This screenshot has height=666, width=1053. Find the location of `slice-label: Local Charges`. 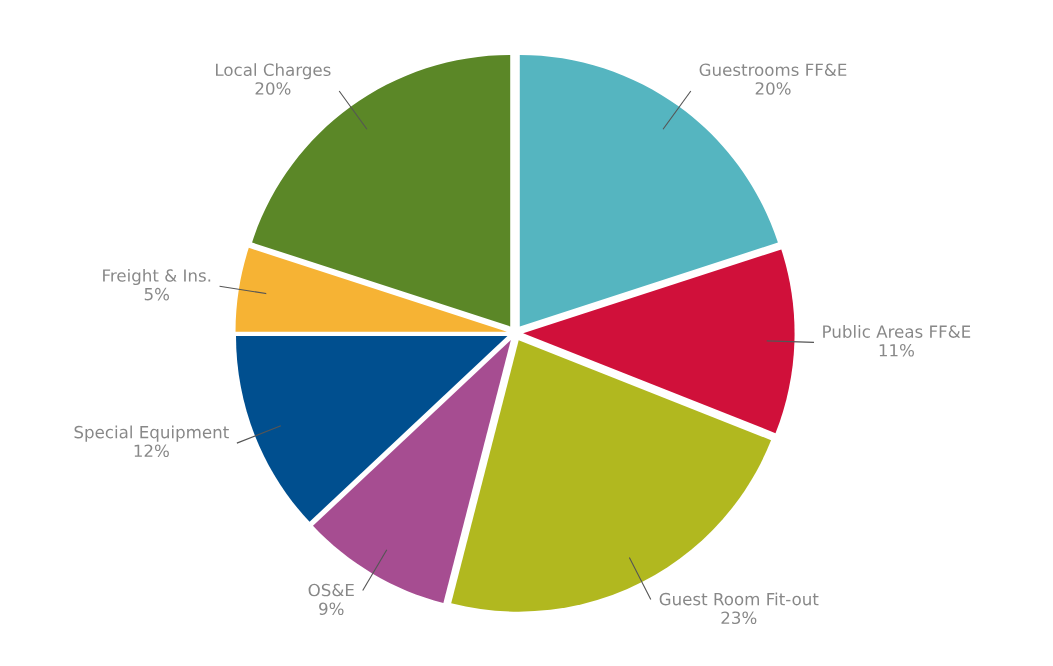

slice-label: Local Charges is located at coordinates (273, 71).